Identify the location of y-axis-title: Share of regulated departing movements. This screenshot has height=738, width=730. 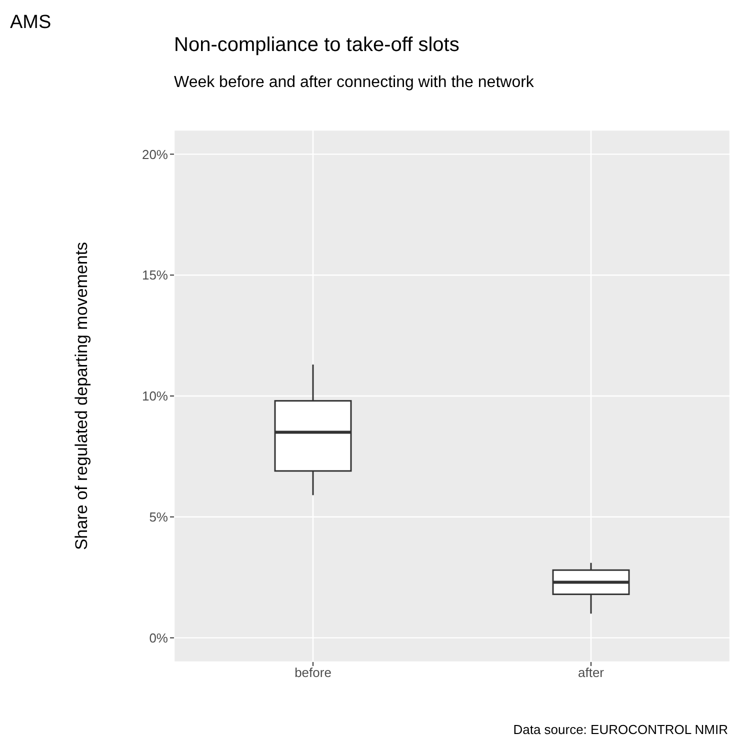
(82, 396).